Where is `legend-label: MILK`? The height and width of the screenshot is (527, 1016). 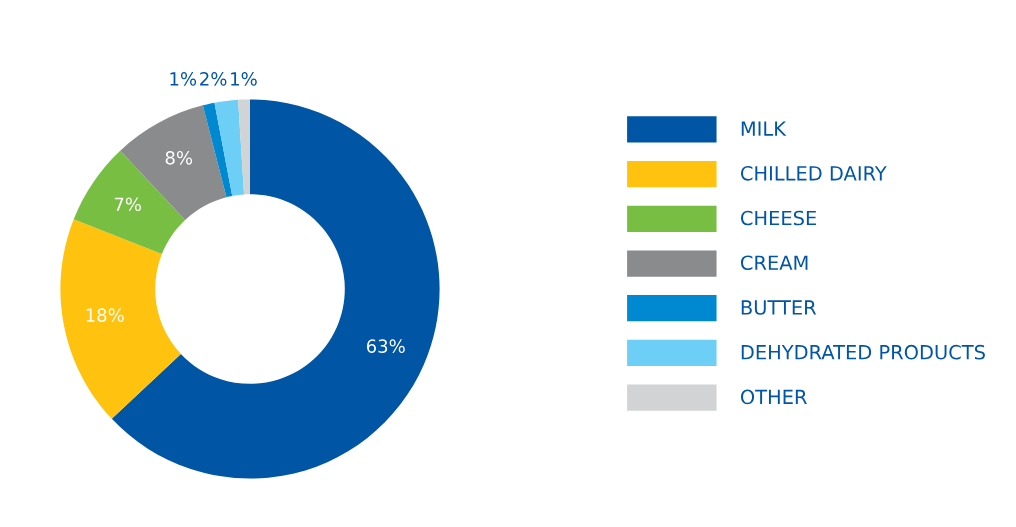 legend-label: MILK is located at coordinates (764, 128).